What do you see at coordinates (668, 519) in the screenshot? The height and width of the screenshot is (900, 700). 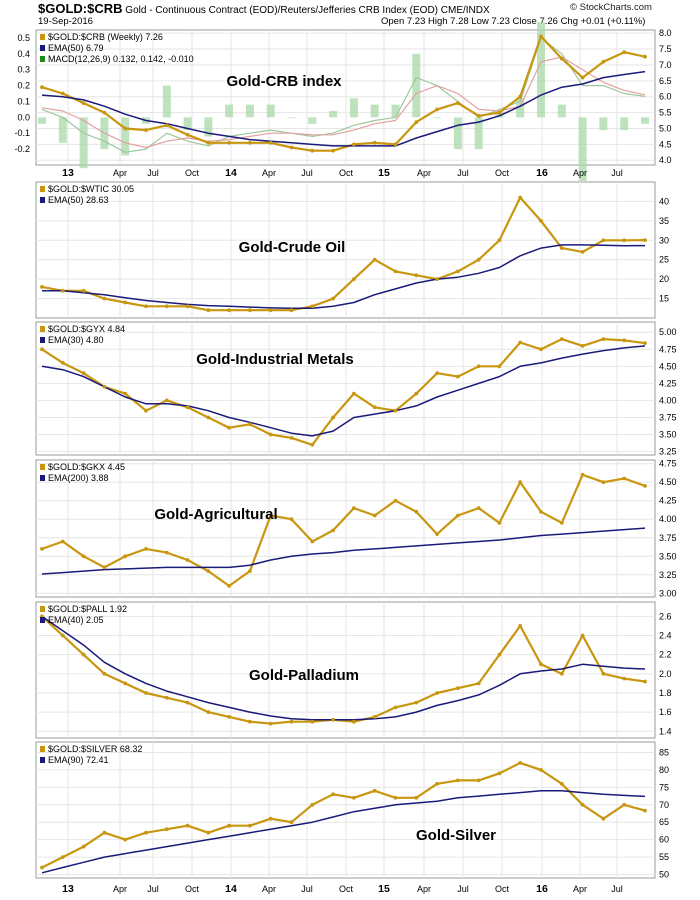 I see `y-tick-label: 4.00` at bounding box center [668, 519].